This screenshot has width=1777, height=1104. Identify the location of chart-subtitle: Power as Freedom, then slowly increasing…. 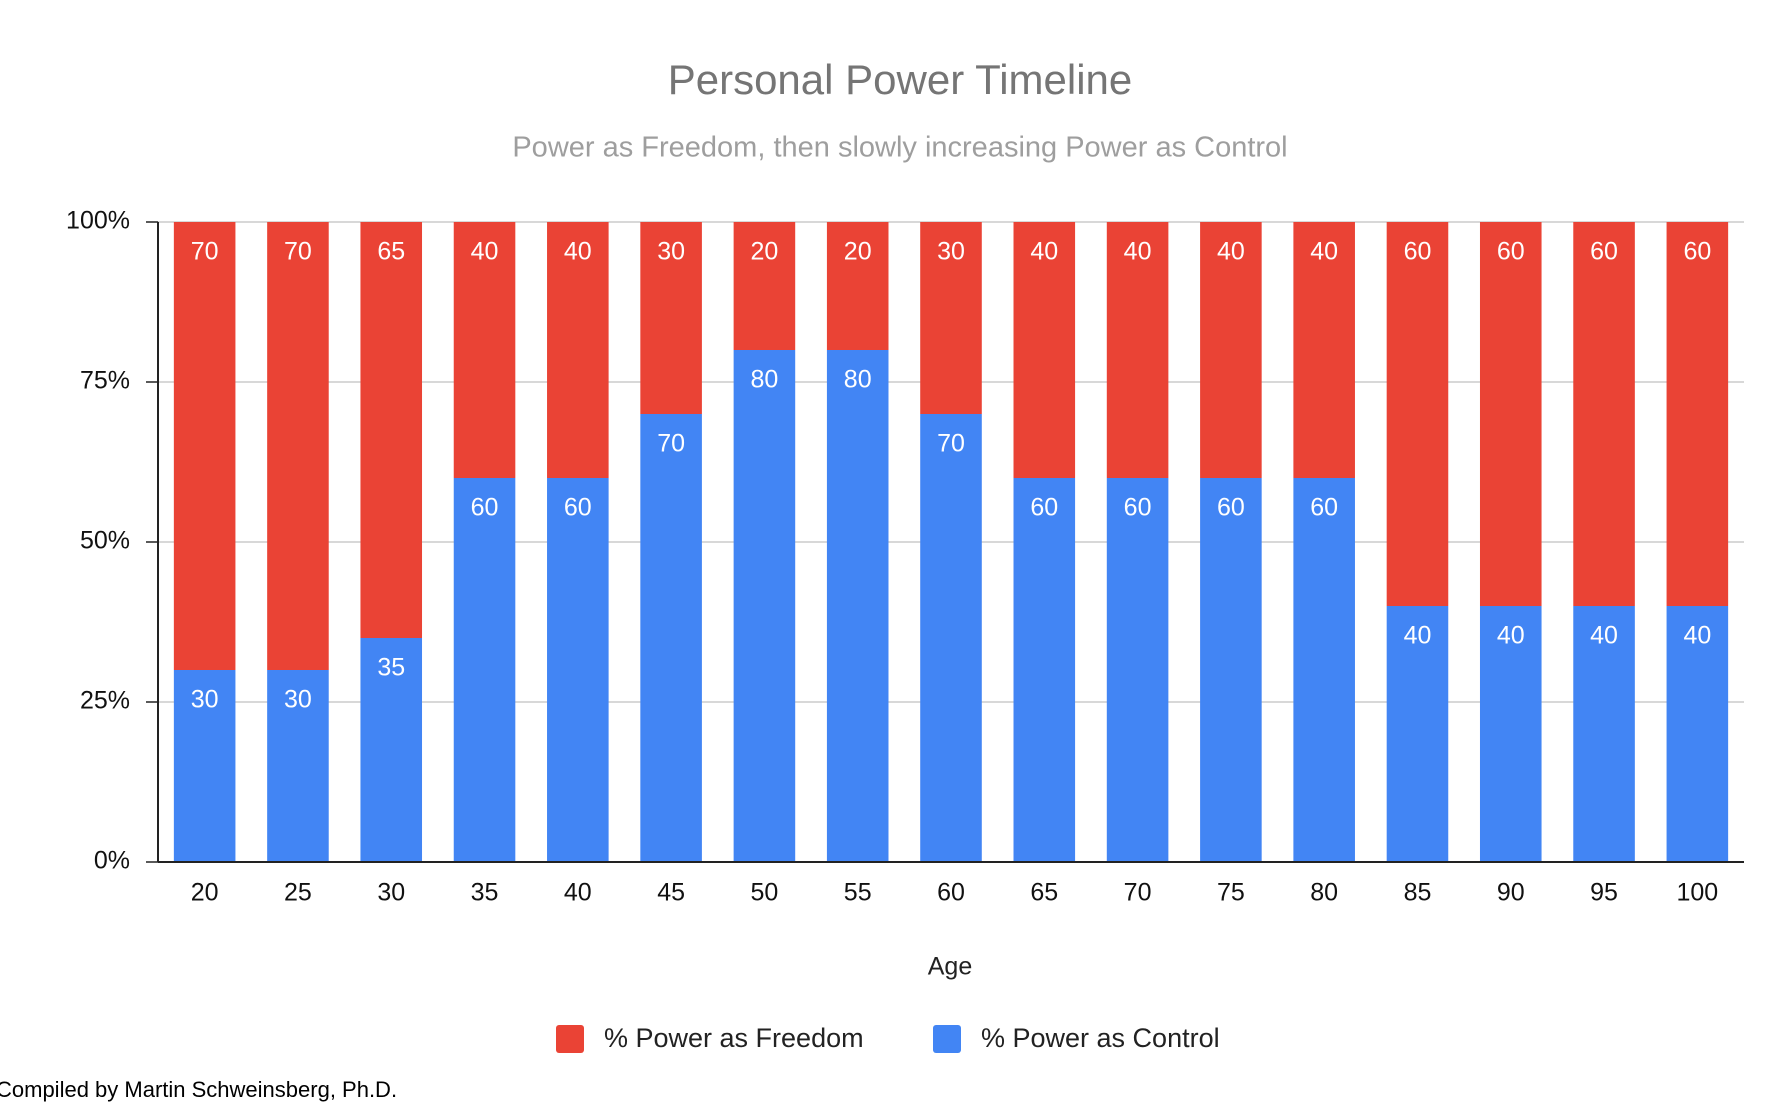
(899, 148).